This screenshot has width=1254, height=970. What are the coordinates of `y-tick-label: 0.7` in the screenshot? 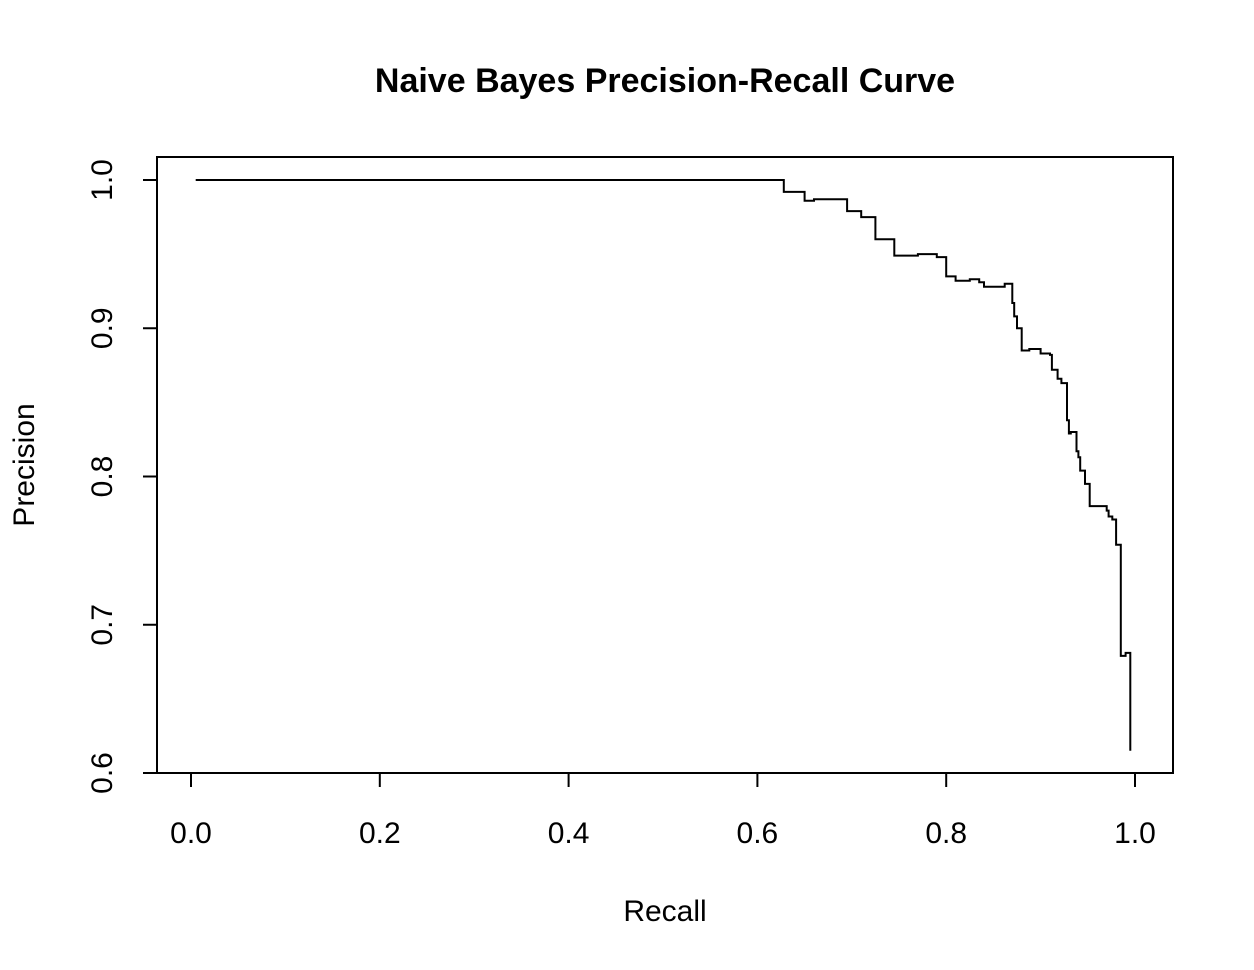 It's located at (102, 625).